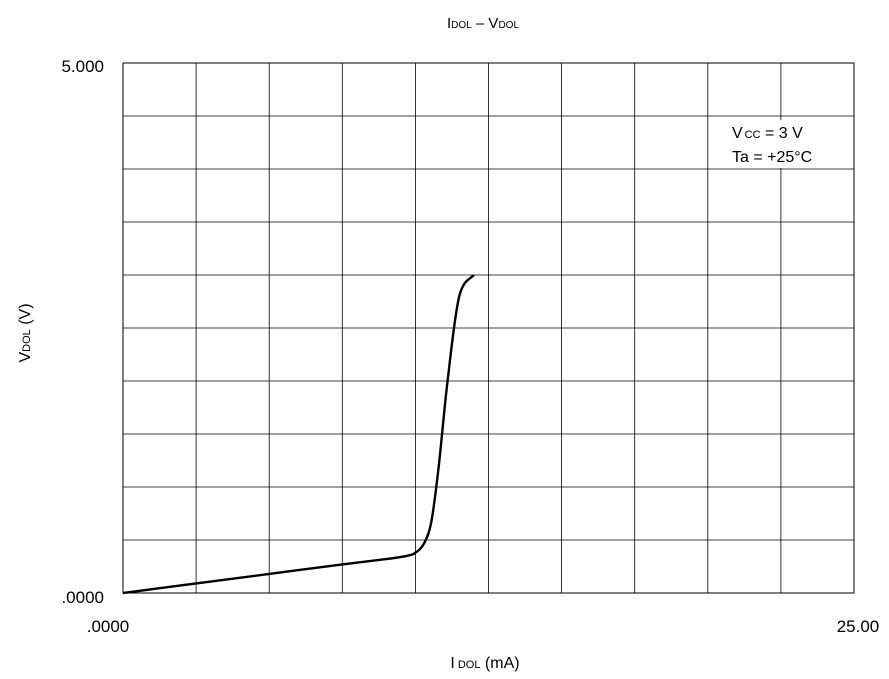 The height and width of the screenshot is (679, 889). I want to click on x-tick-label-left: .0000, so click(108, 626).